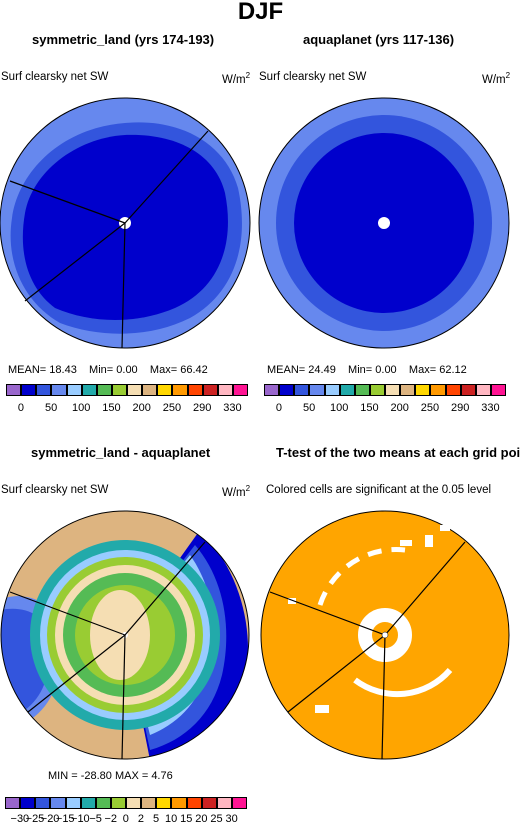 Image resolution: width=521 pixels, height=825 pixels. Describe the element at coordinates (231, 819) in the screenshot. I see `colorbar-tick-label: 30` at that location.